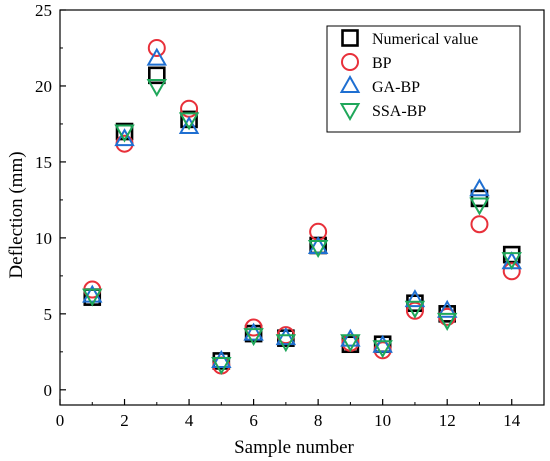  What do you see at coordinates (124, 420) in the screenshot?
I see `x-tick-label: 2` at bounding box center [124, 420].